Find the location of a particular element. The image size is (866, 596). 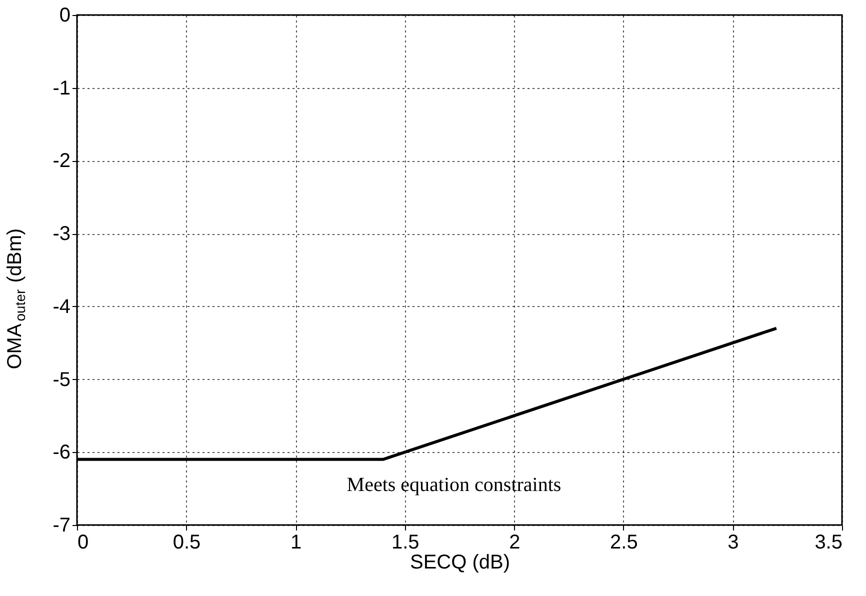

x-tick-label: 3 is located at coordinates (733, 543).